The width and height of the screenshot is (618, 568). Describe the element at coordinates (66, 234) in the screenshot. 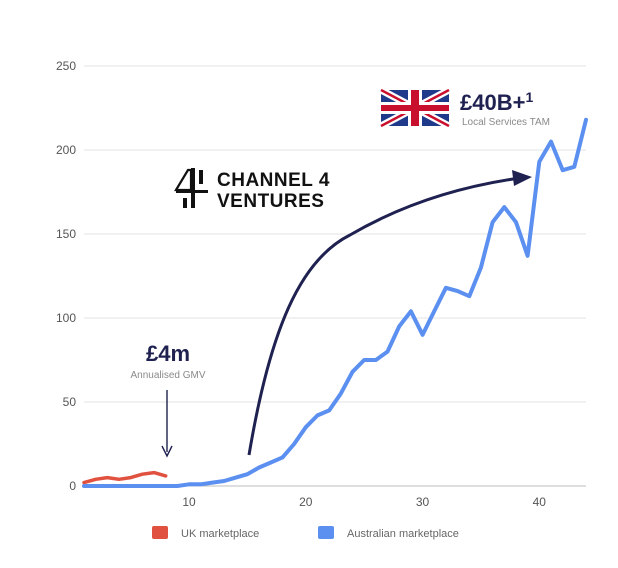

I see `y-tick-label: 150` at that location.